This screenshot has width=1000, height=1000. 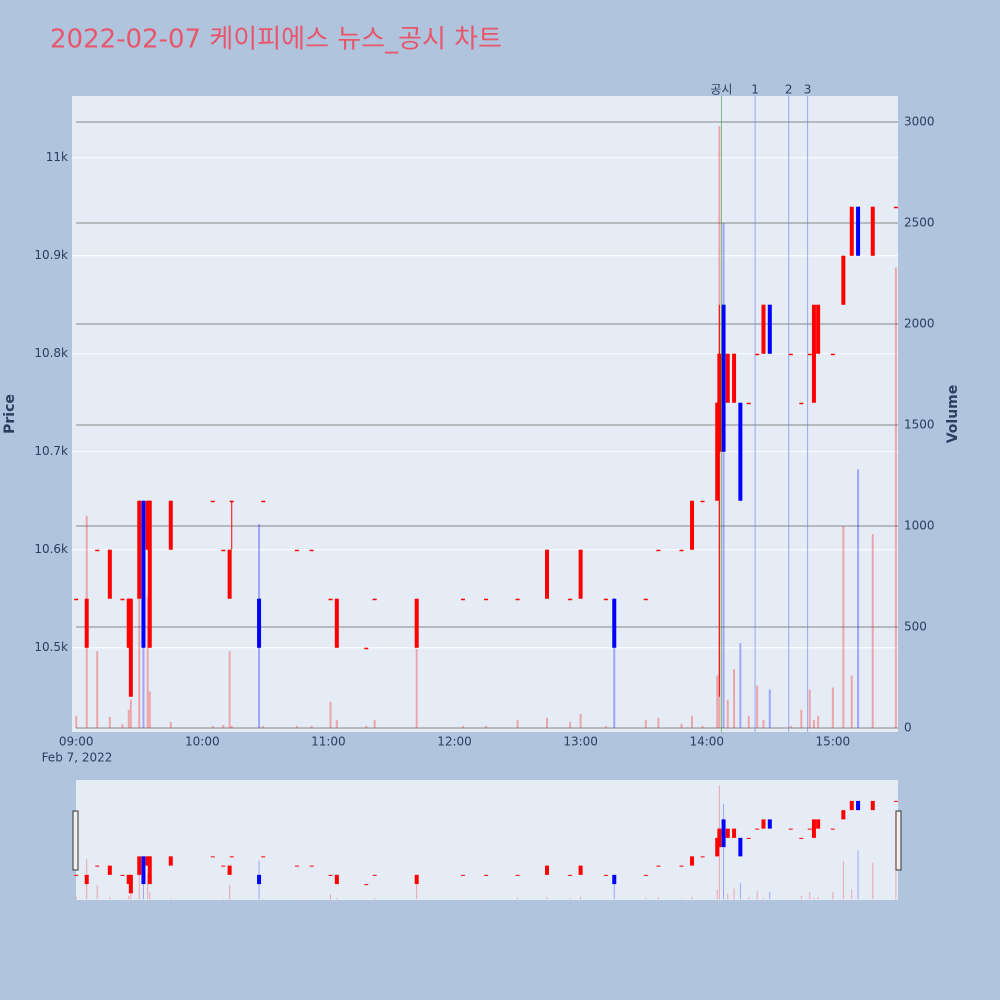 I want to click on y-tick-label: 10.5k, so click(x=51, y=647).